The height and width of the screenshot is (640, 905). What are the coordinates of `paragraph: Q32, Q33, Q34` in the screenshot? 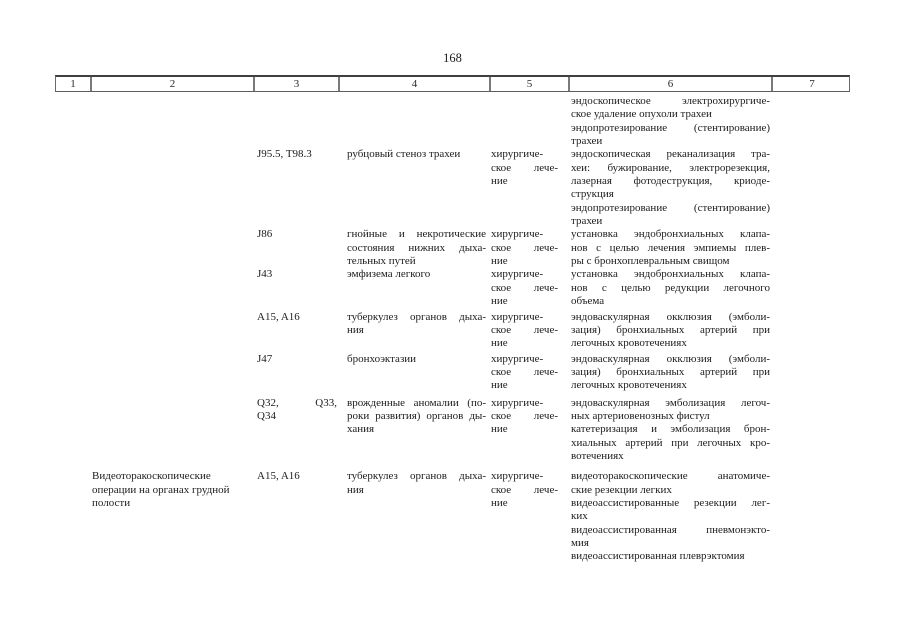 It's located at (297, 410).